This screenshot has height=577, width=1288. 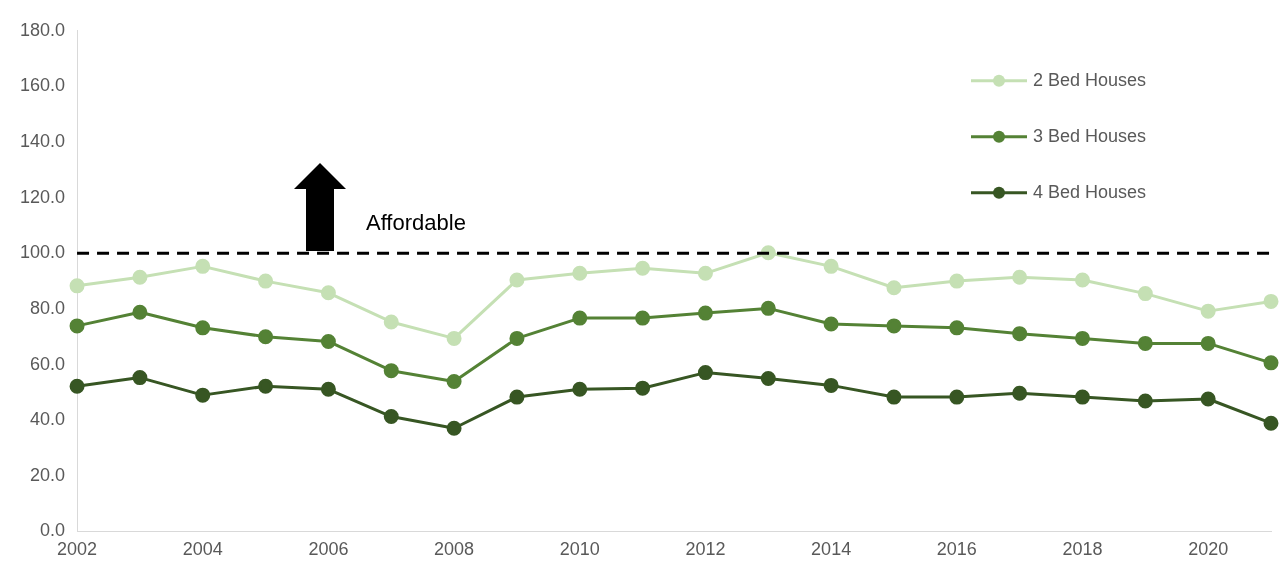 I want to click on y-tick-label: 180.0, so click(x=43, y=29).